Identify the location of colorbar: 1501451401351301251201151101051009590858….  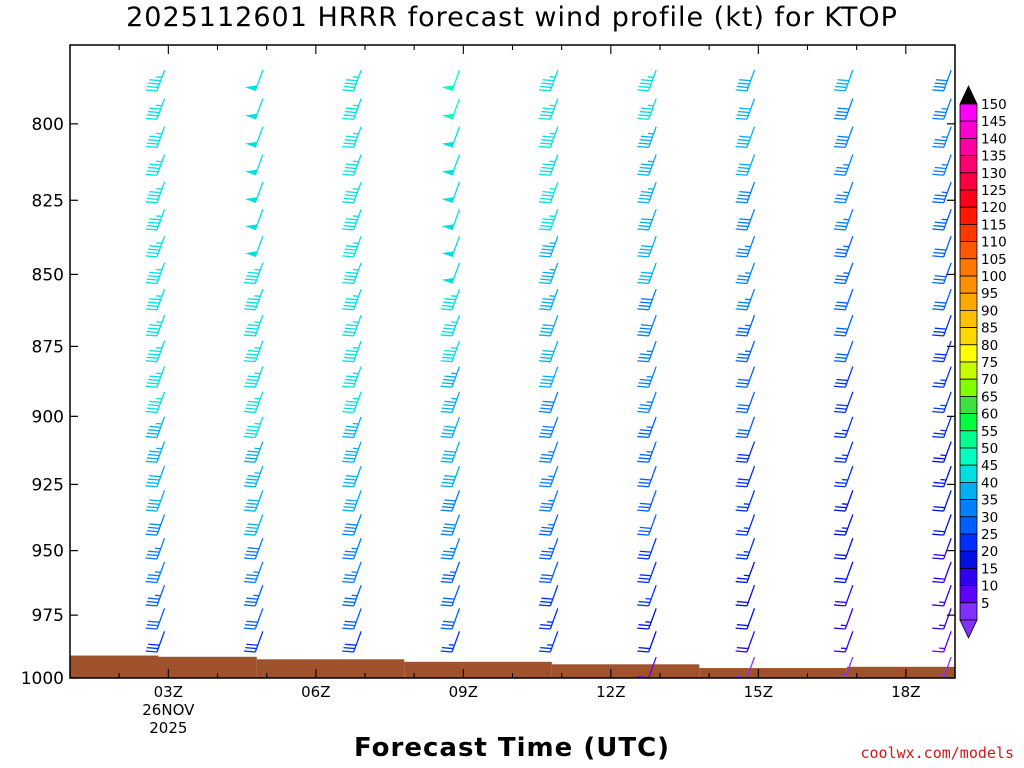
(983, 362).